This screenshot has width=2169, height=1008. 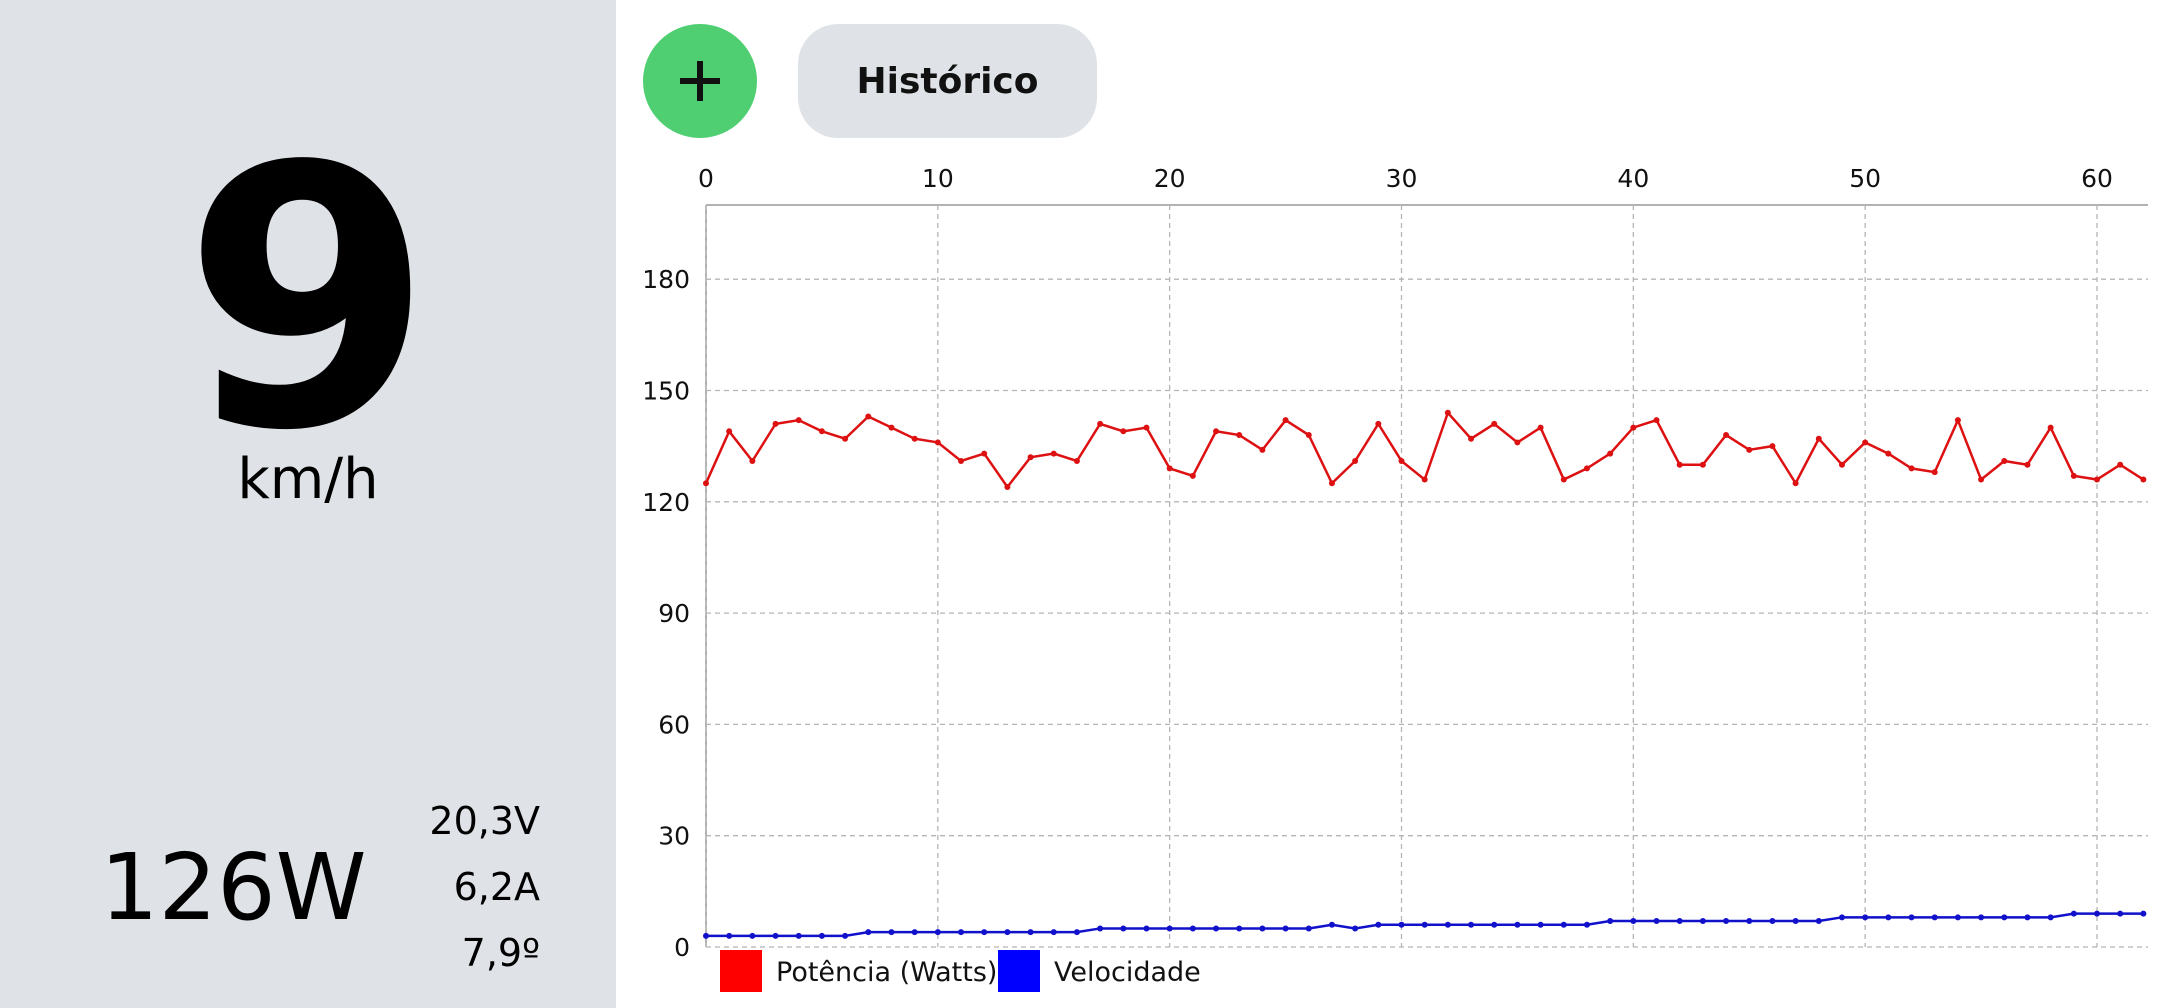 What do you see at coordinates (682, 947) in the screenshot?
I see `y-tick-label: 0` at bounding box center [682, 947].